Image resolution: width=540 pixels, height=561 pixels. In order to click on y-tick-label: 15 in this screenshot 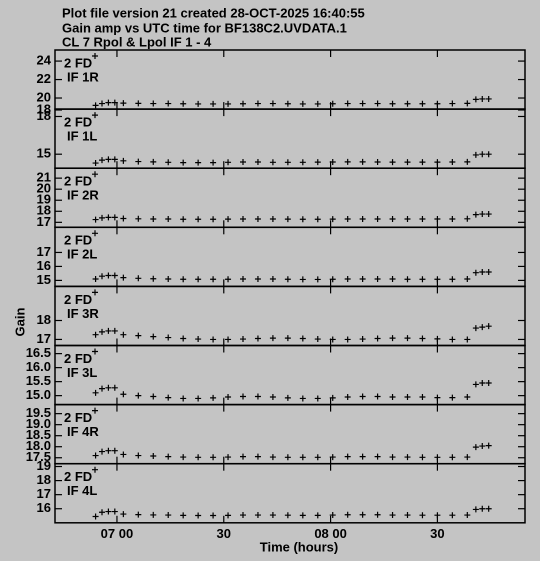, I will do `click(44, 153)`.